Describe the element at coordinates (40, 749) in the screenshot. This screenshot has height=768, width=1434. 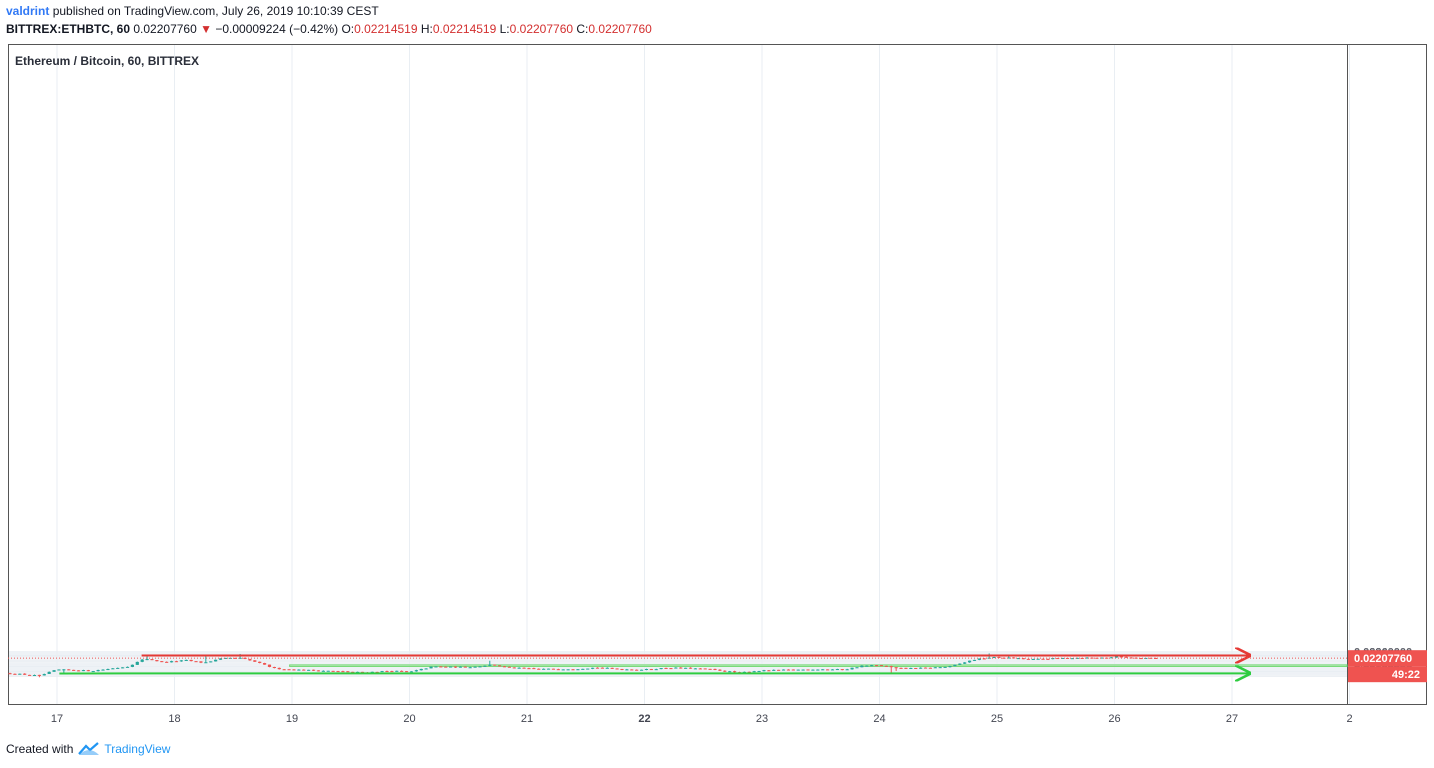
I see `created-with-text: Created with` at that location.